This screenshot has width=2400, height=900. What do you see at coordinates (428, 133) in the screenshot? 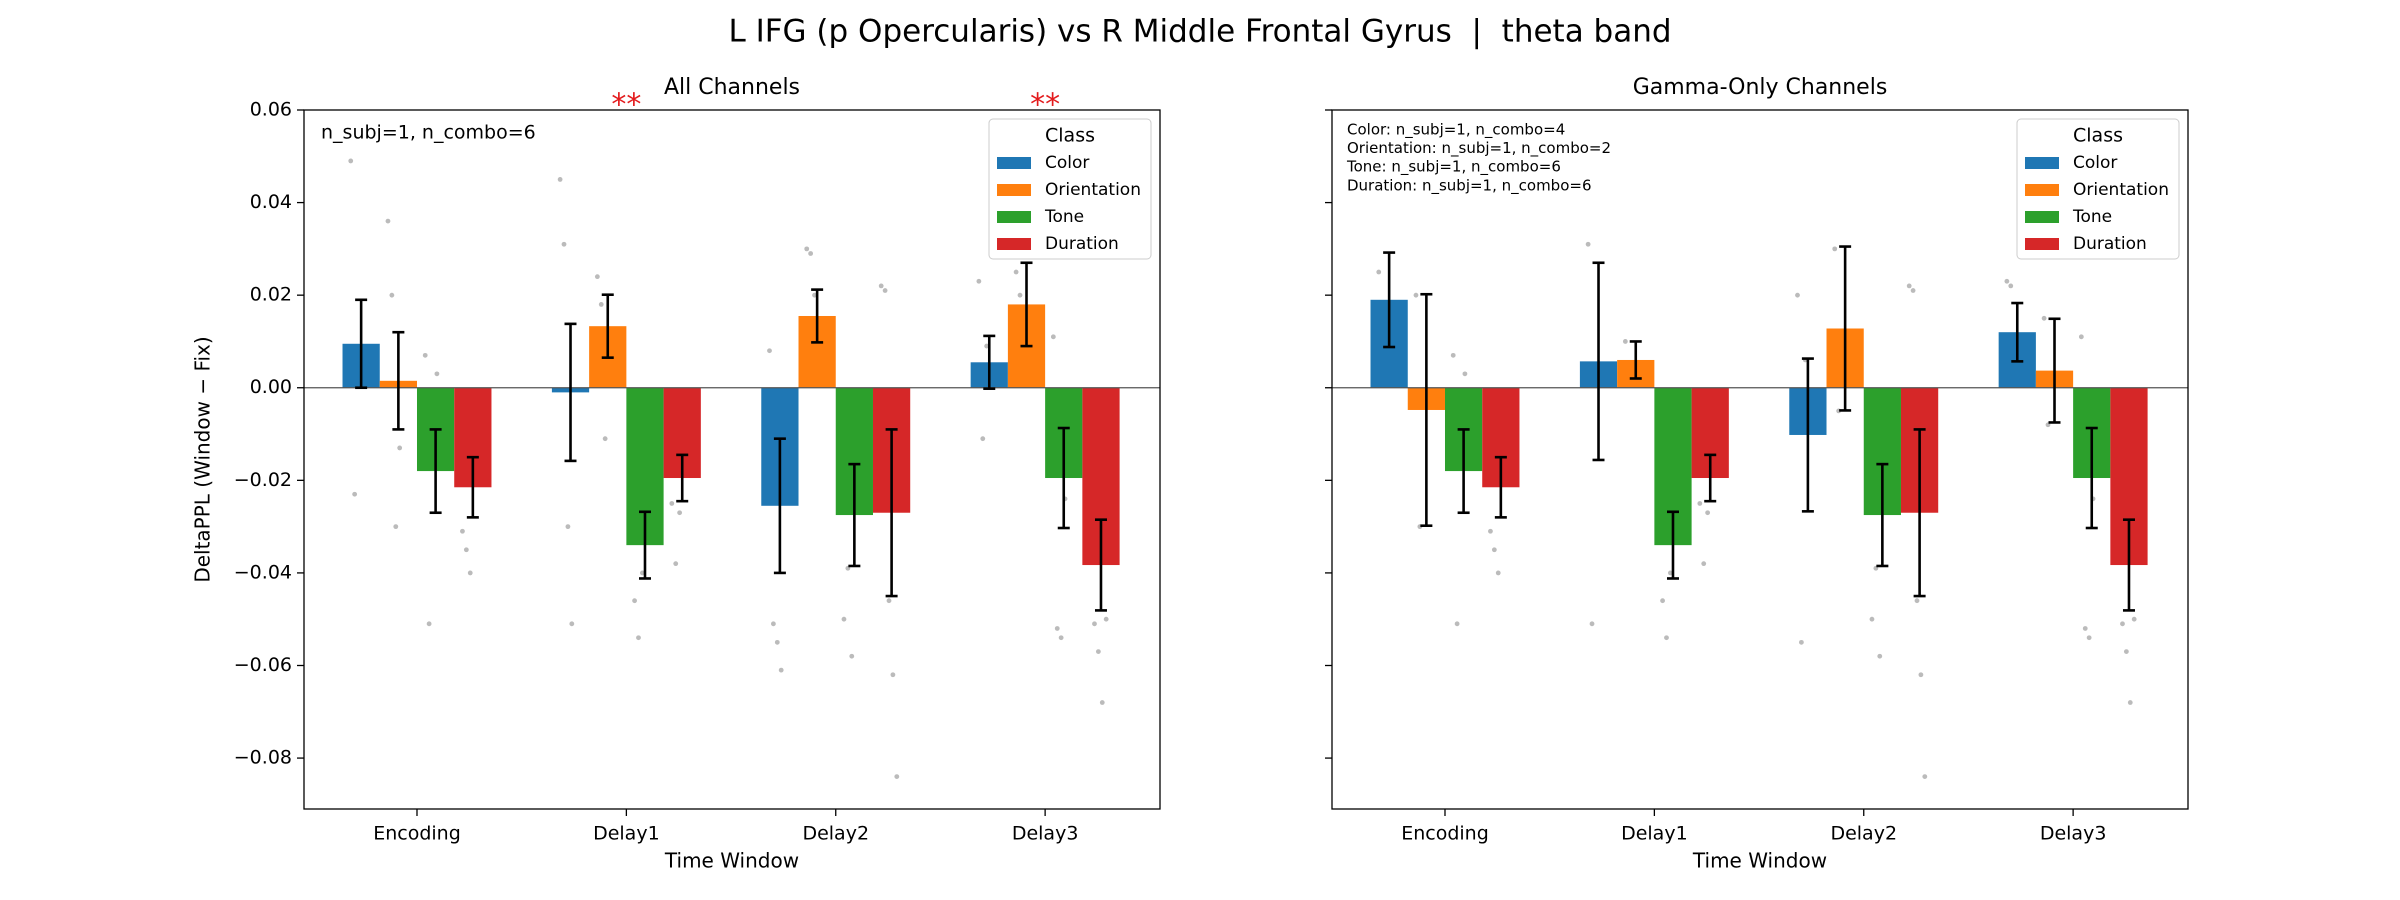
I see `annotation: n_subj=1, n_combo=6` at bounding box center [428, 133].